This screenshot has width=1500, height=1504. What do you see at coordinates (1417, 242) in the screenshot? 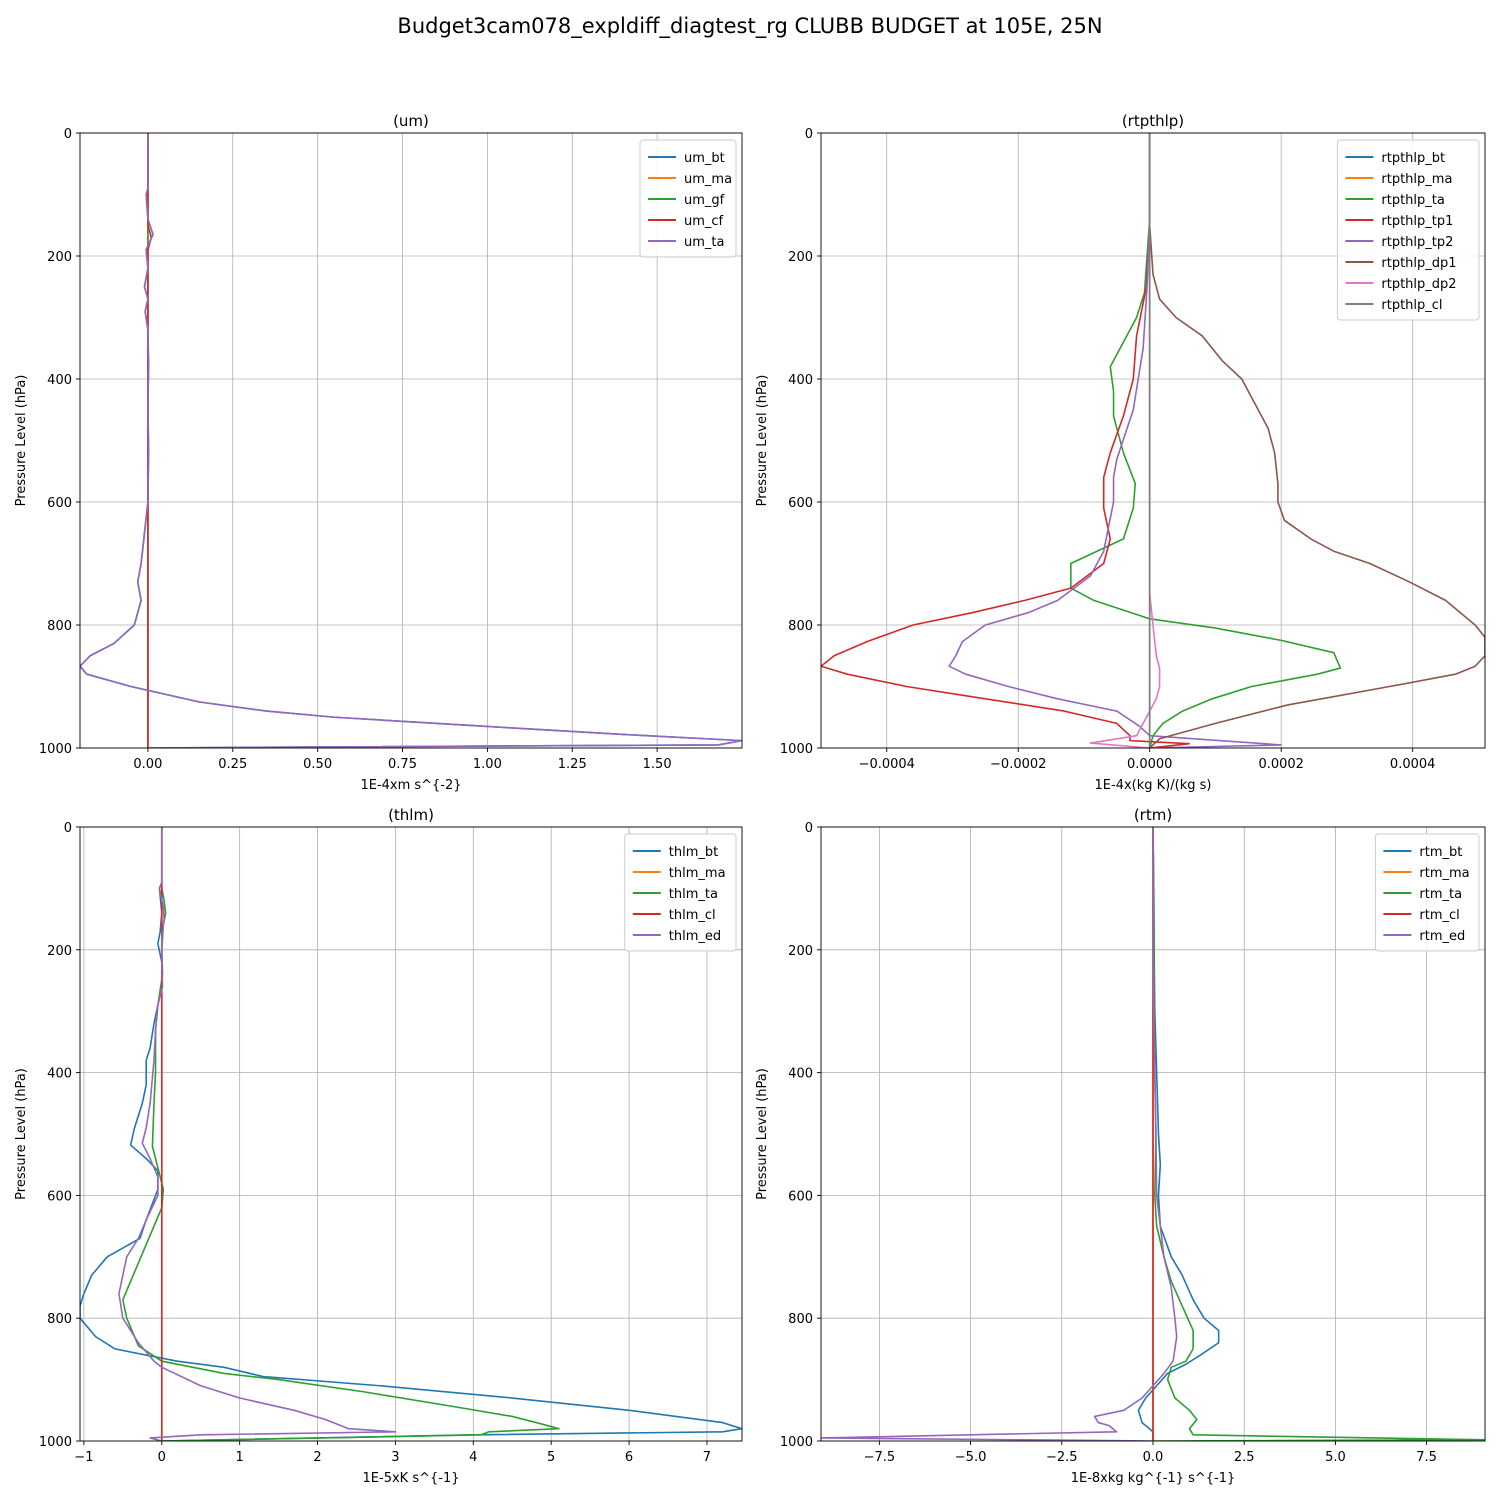
I see `legend-entry: rtpthlp_tp2` at bounding box center [1417, 242].